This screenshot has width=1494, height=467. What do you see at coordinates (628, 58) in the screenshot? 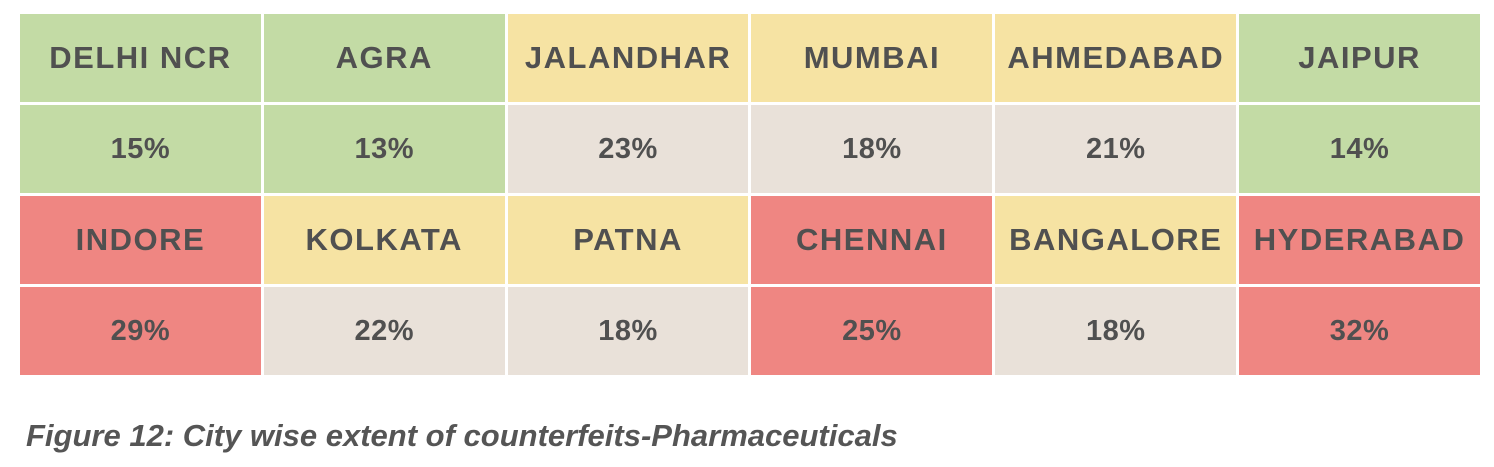
I see `city-name-cell: JALANDHAR` at bounding box center [628, 58].